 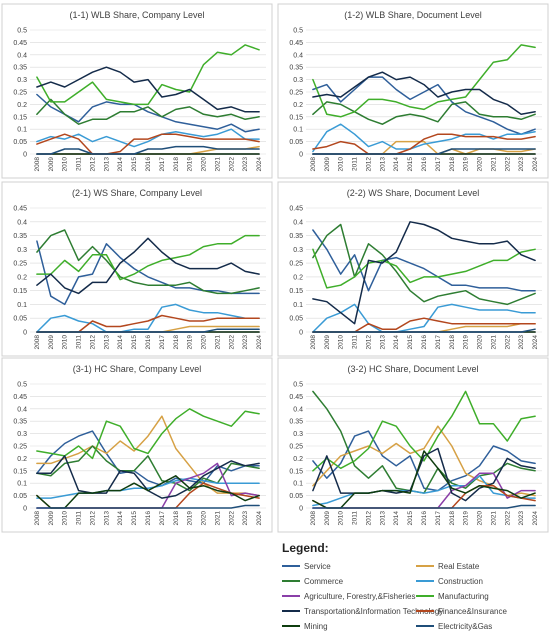 I want to click on y-tick-label: 0.1, so click(x=22, y=484).